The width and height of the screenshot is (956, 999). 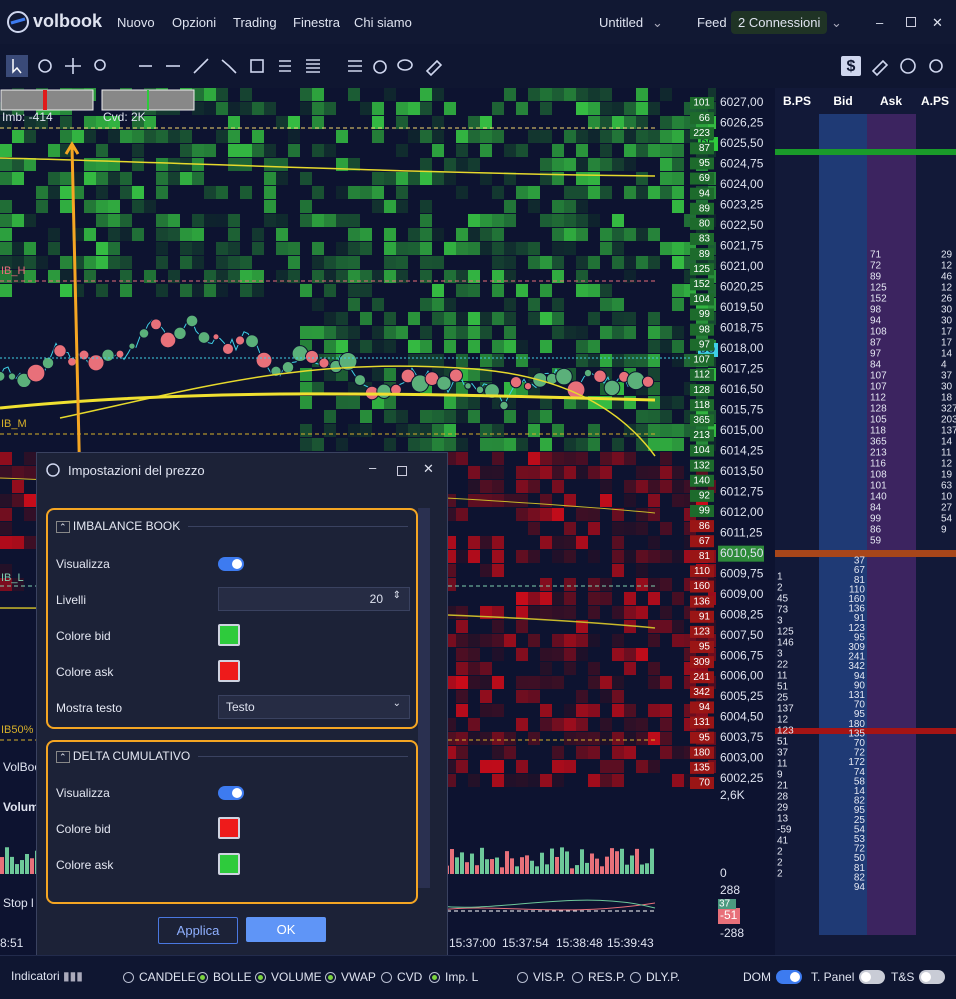 What do you see at coordinates (314, 599) in the screenshot?
I see `levels-input: 20 ⇕` at bounding box center [314, 599].